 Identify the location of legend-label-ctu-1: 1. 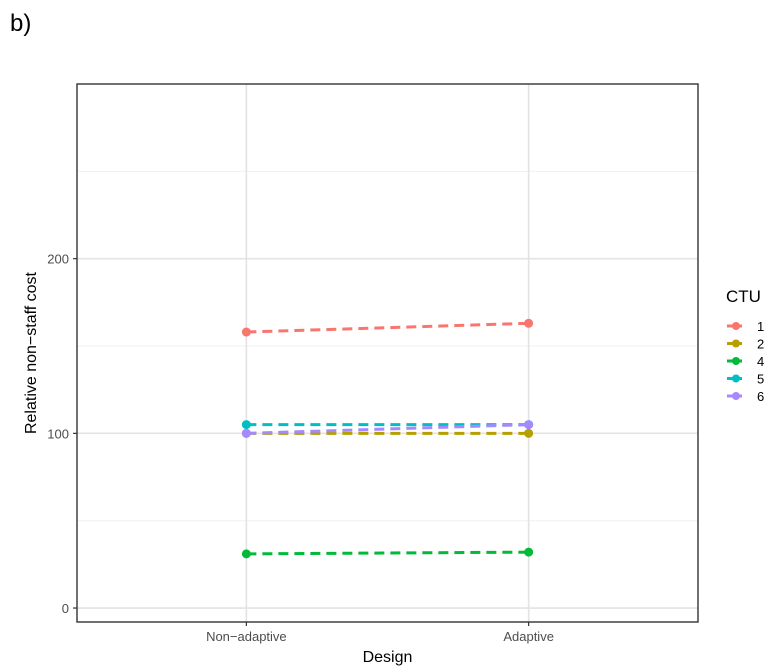
(760, 326).